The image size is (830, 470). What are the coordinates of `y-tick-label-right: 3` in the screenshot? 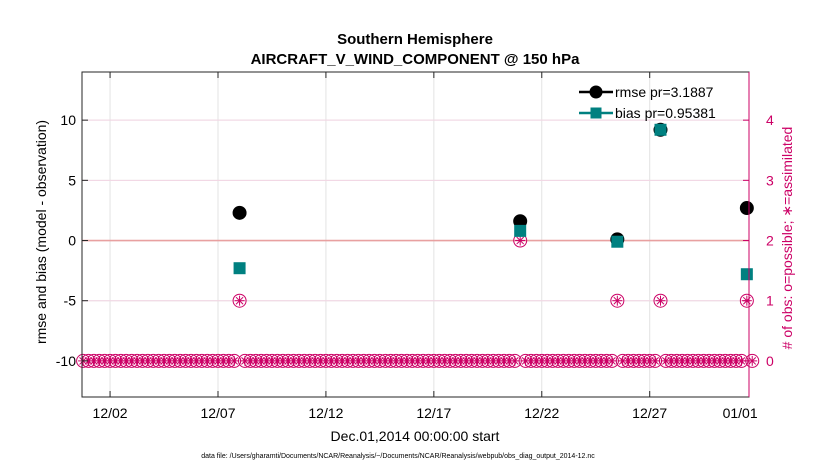 It's located at (770, 180).